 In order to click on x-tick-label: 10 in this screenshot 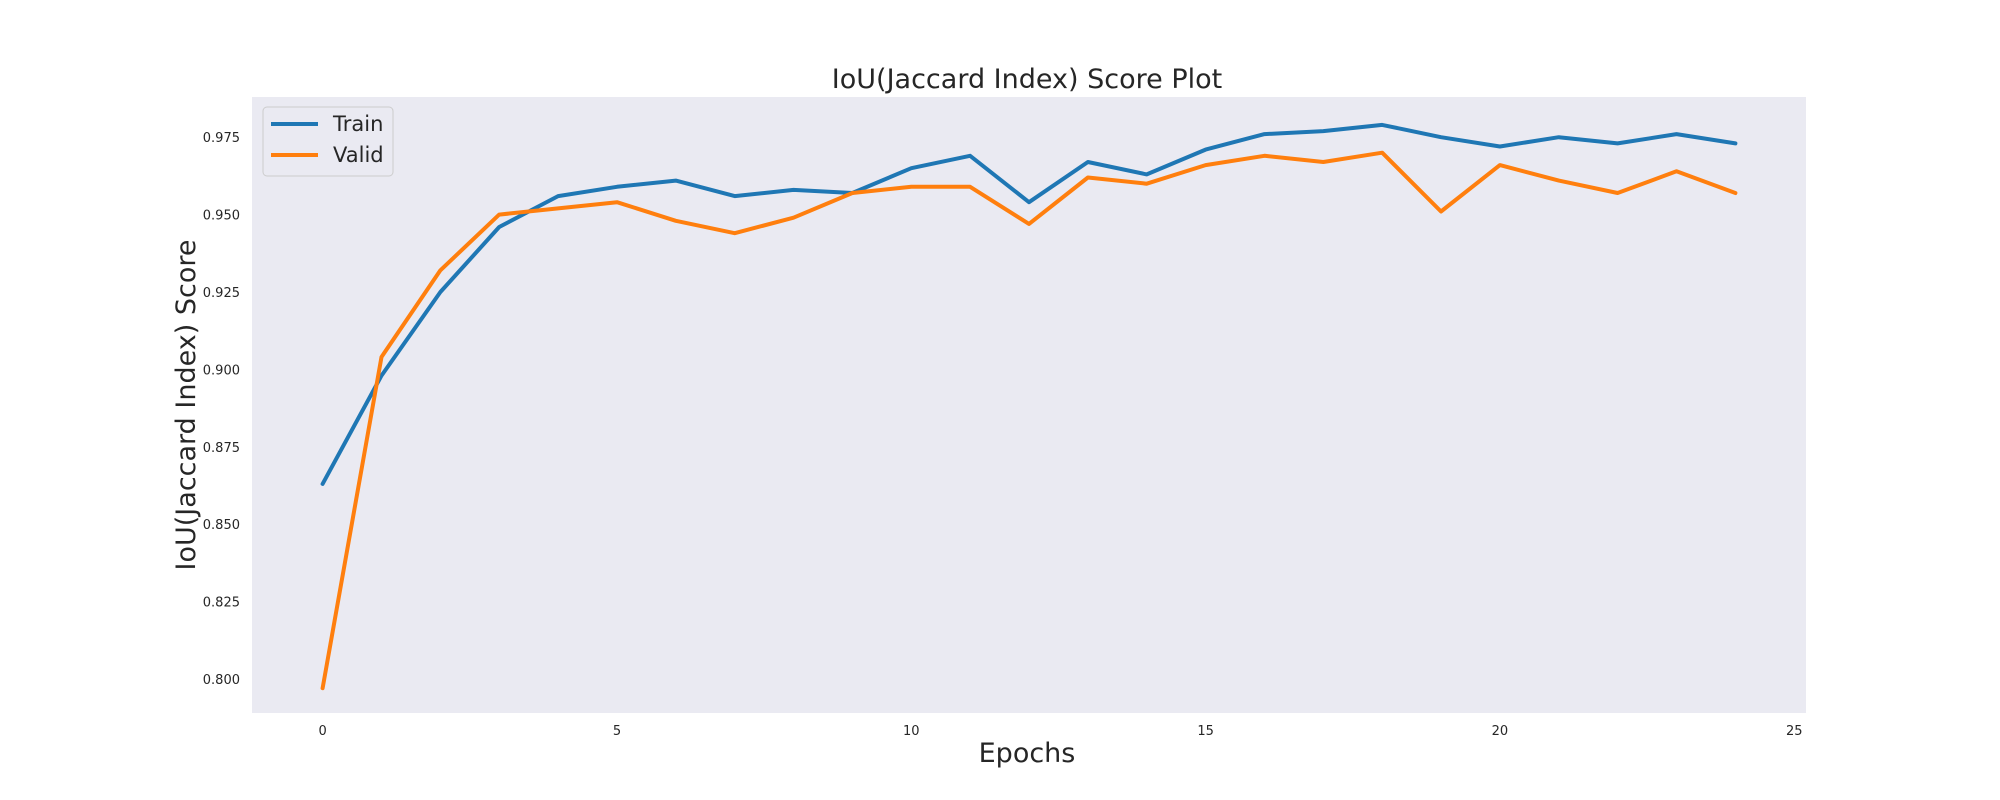, I will do `click(911, 731)`.